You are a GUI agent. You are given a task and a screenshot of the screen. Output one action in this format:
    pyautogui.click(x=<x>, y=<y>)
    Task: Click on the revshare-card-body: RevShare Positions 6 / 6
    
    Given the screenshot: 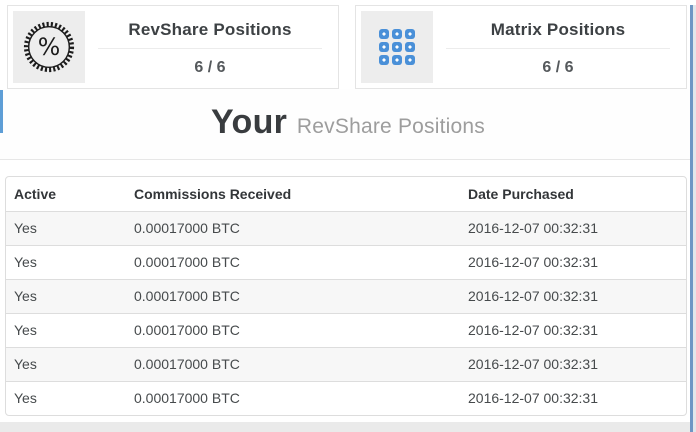 What is the action you would take?
    pyautogui.click(x=214, y=47)
    